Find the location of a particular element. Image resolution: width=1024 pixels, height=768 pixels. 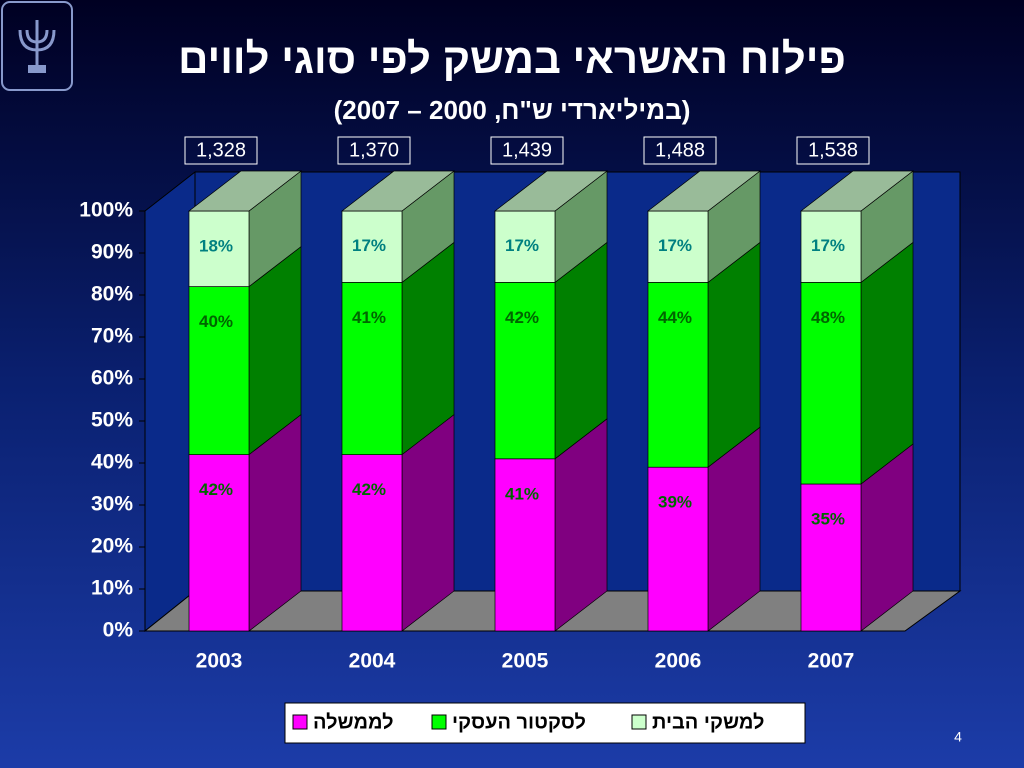

subtitle: (במיליארדי ש"ח, 2000 – 2007) is located at coordinates (512, 110).